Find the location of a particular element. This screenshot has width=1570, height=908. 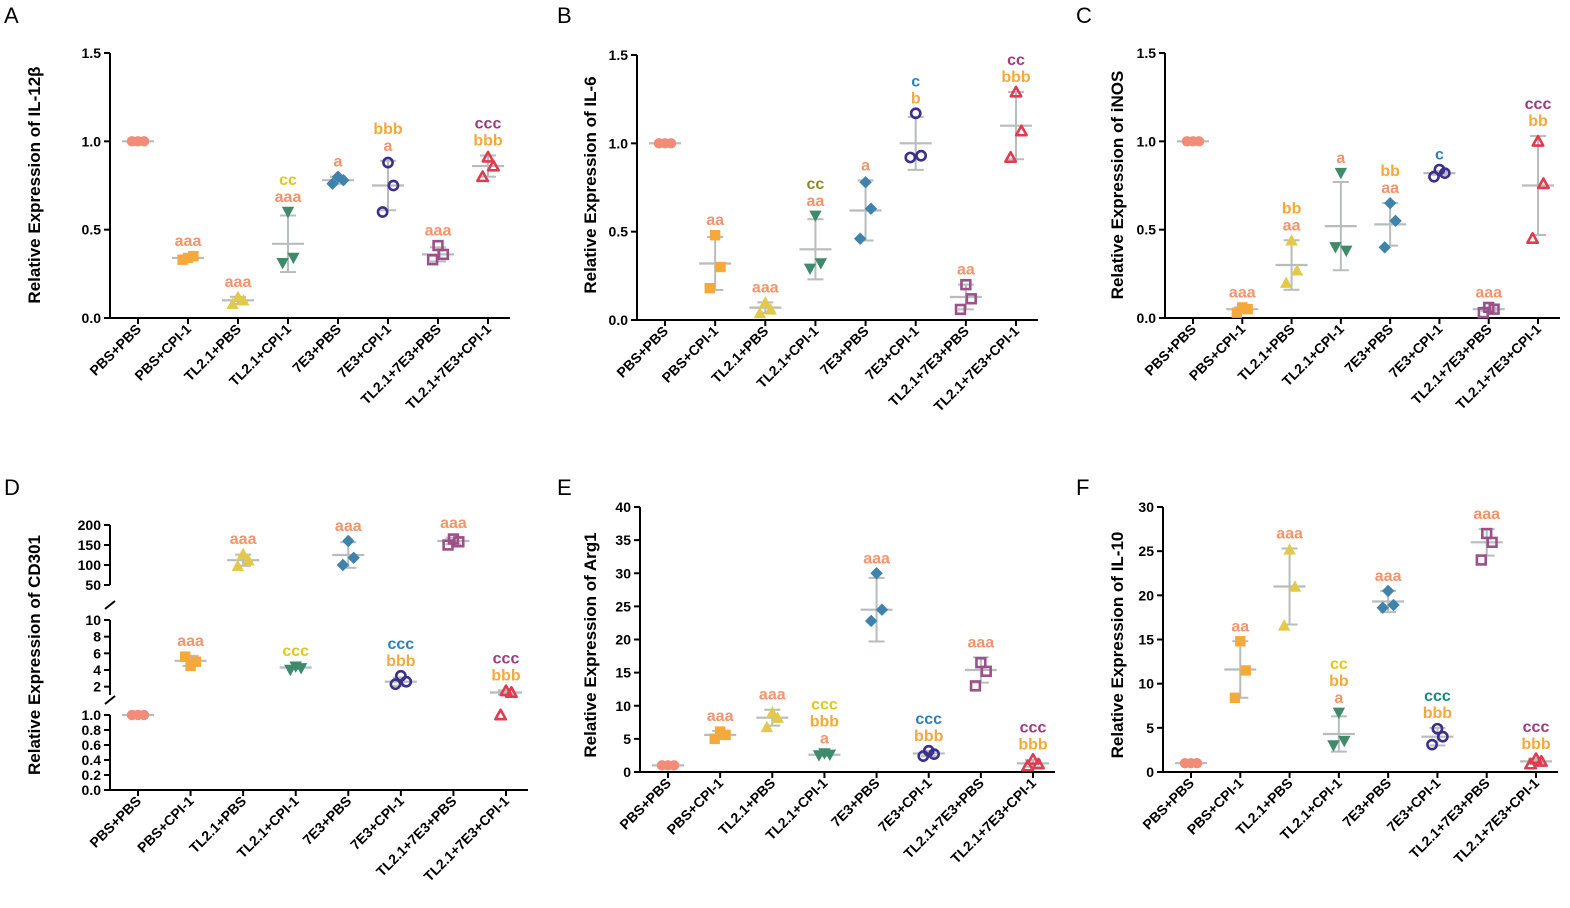

y-tick-label: 0.0 is located at coordinates (1147, 318).